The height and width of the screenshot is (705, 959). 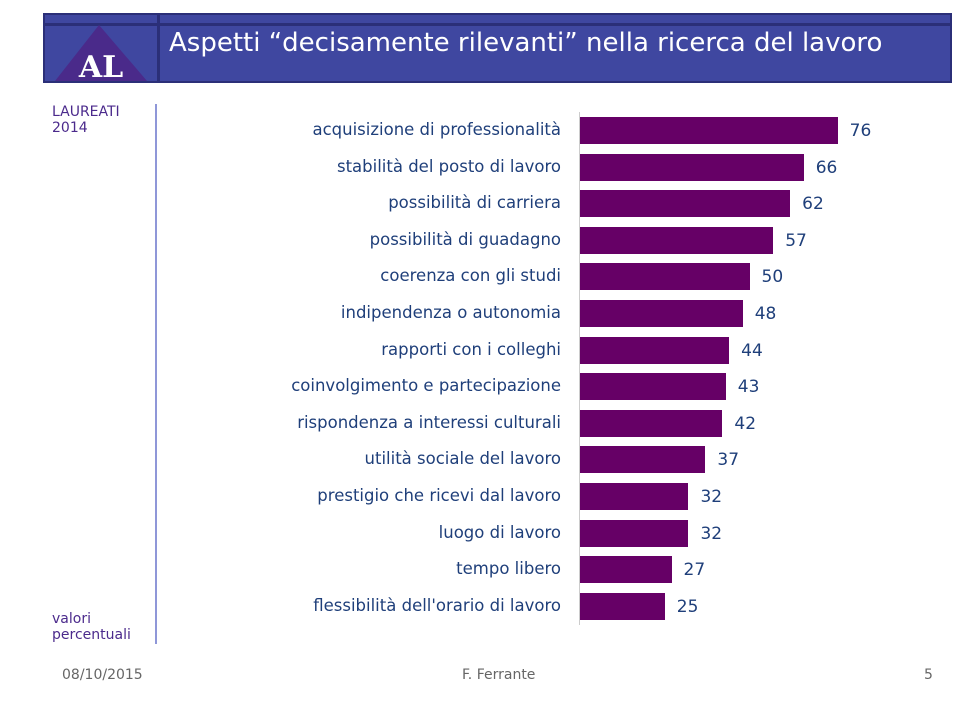 I want to click on logo-text: AL, so click(x=100, y=65).